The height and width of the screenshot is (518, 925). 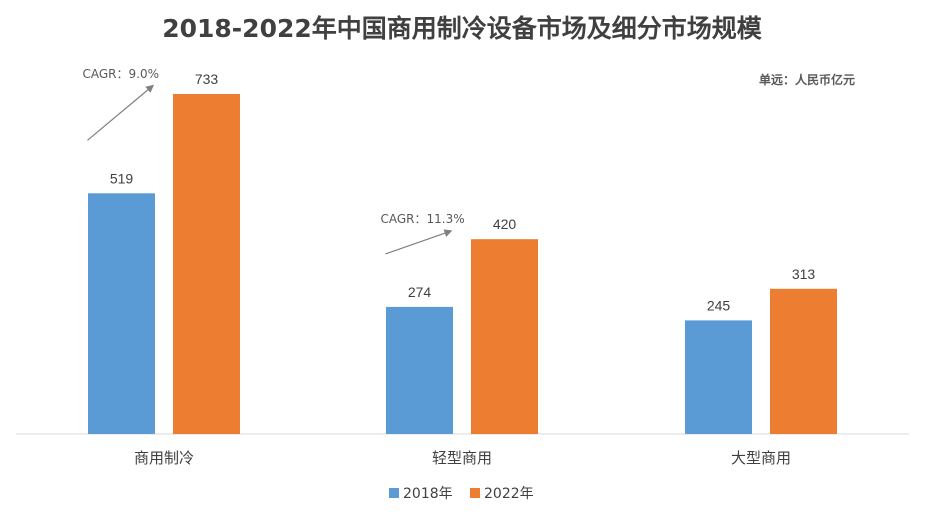 I want to click on category-label-1: 商用制冷, so click(x=164, y=458).